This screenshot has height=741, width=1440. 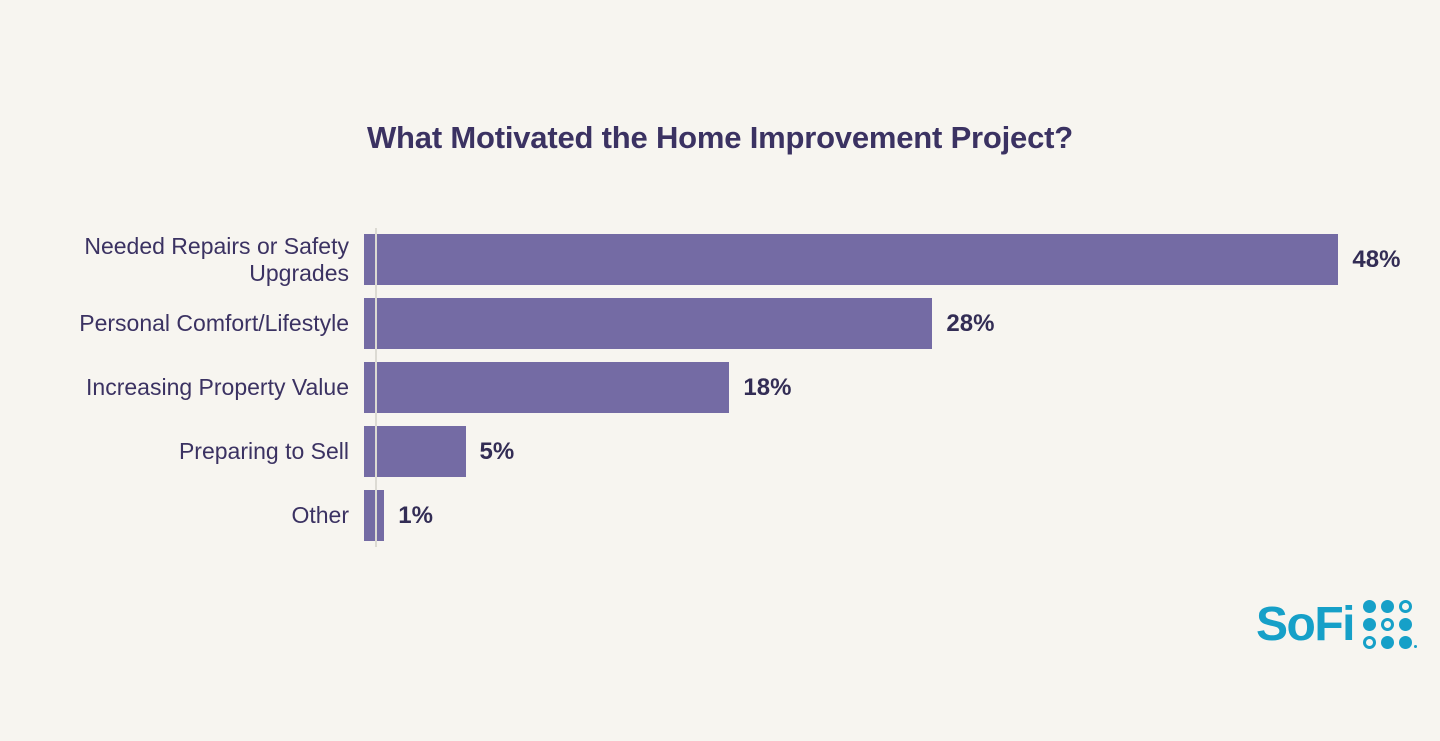 I want to click on sofi-logo: SoFi, so click(x=1336, y=624).